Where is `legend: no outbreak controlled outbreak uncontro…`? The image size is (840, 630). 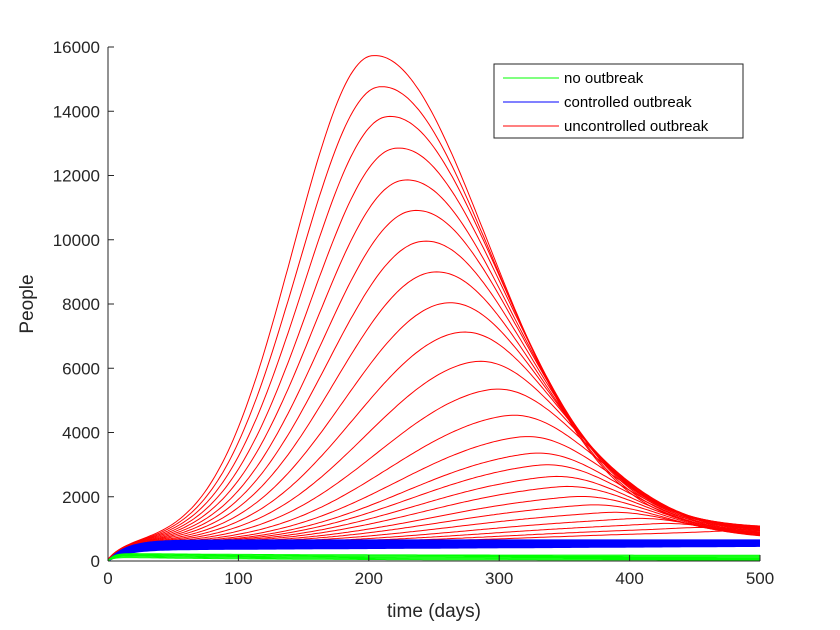
legend: no outbreak controlled outbreak uncontro… is located at coordinates (618, 101).